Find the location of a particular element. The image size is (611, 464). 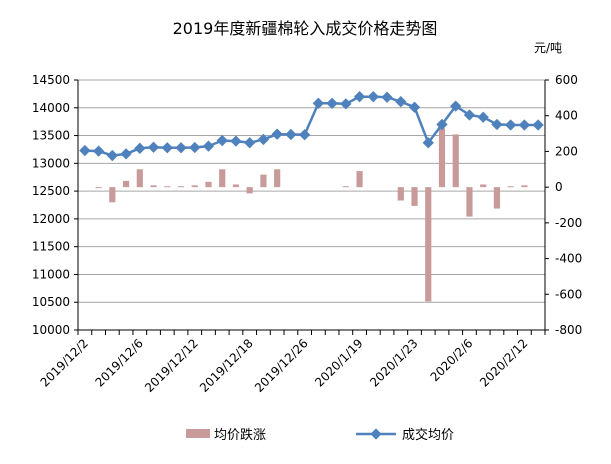

legend-bar-label: 均价跌涨 is located at coordinates (240, 435).